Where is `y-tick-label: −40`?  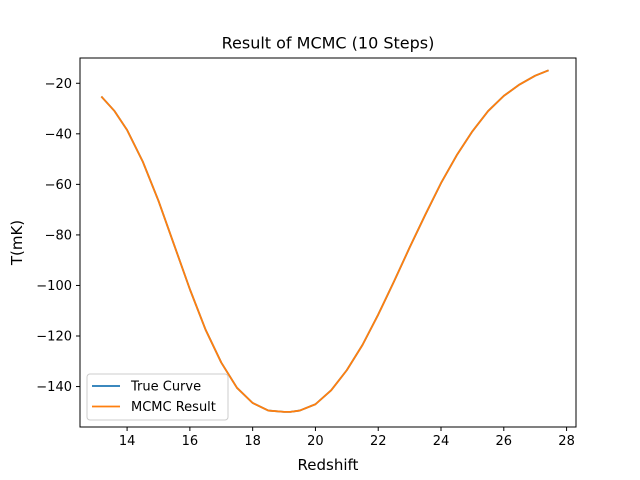 y-tick-label: −40 is located at coordinates (58, 134).